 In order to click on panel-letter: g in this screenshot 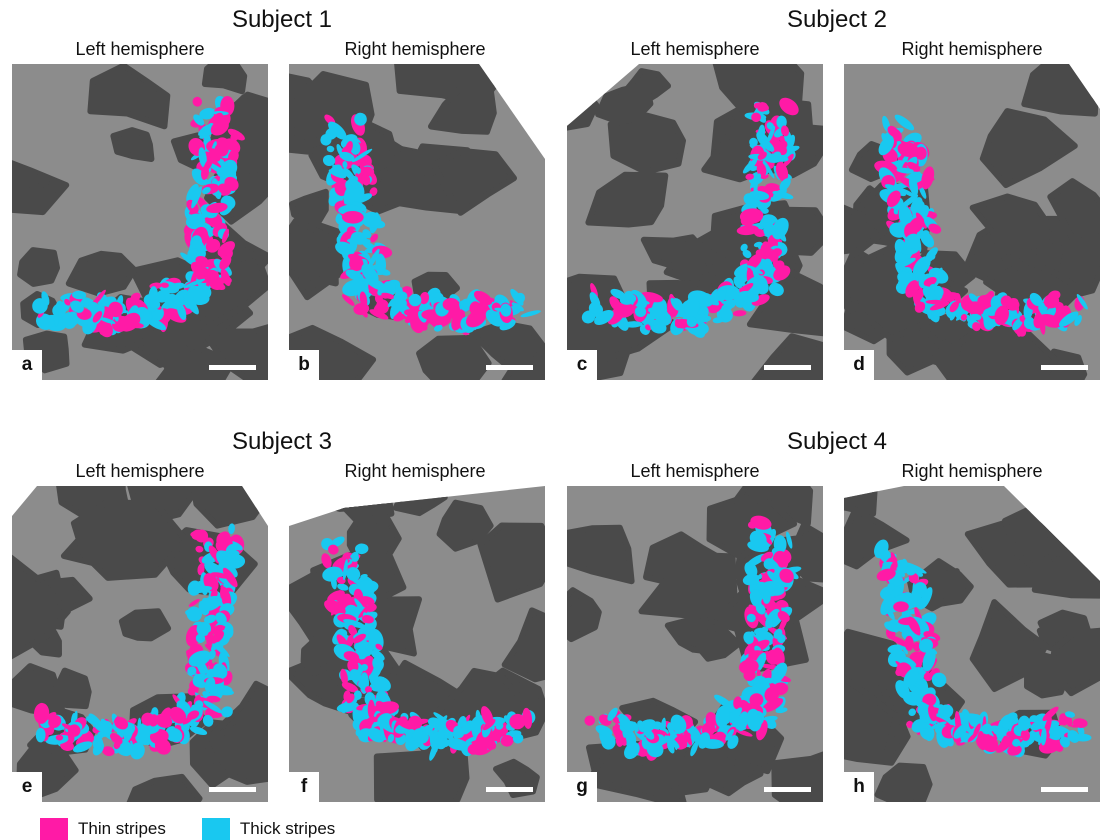, I will do `click(582, 787)`.